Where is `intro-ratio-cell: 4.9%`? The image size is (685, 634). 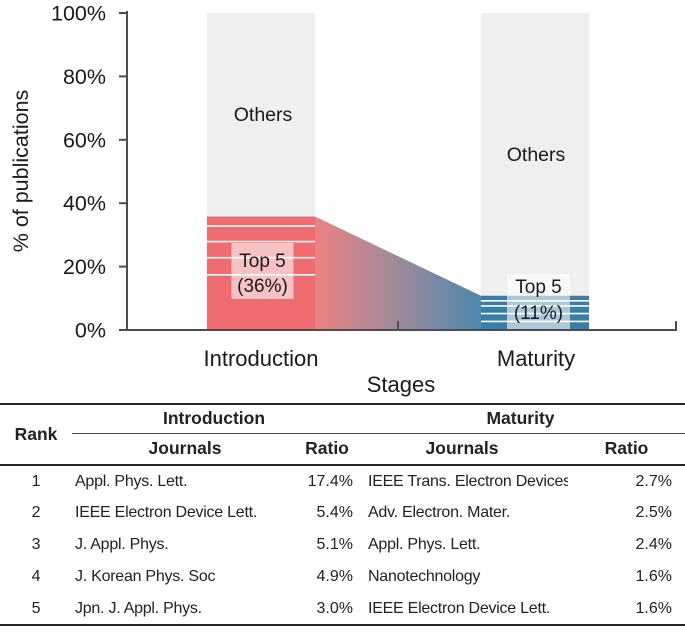
intro-ratio-cell: 4.9% is located at coordinates (334, 576).